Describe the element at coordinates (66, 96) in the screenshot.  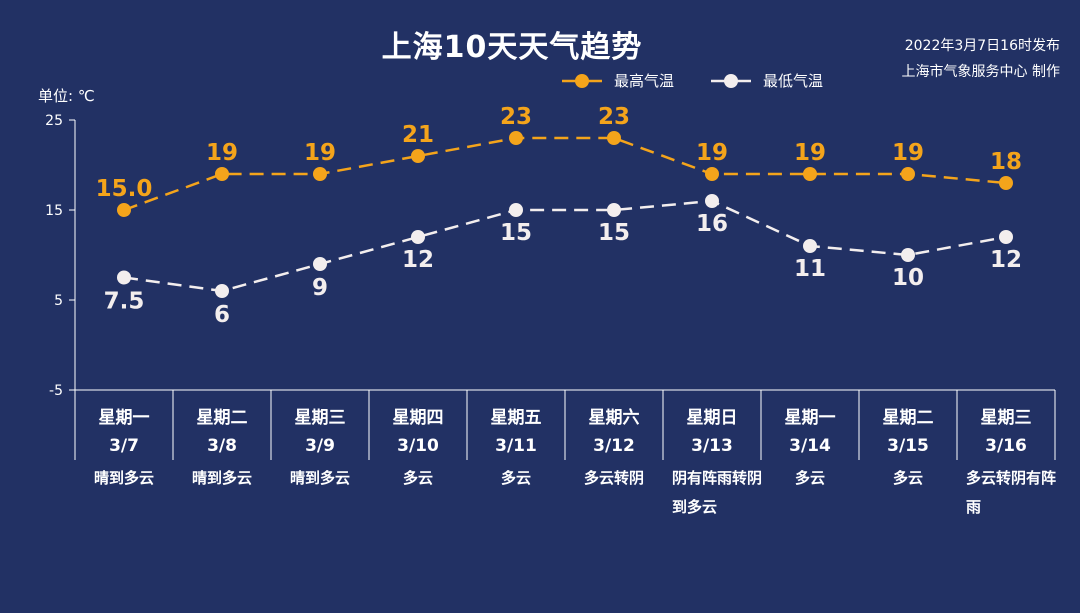
I see `y-axis-unit: 单位: ℃` at that location.